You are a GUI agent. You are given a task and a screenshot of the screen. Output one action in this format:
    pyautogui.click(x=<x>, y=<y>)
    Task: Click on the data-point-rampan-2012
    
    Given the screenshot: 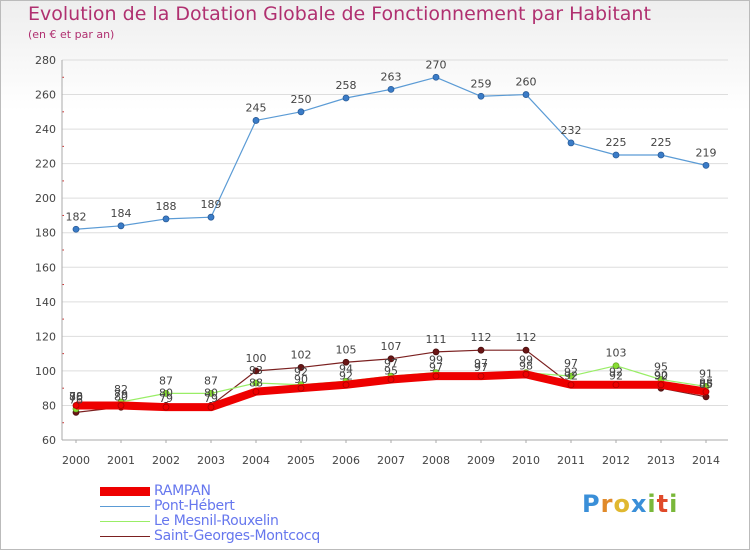 What is the action you would take?
    pyautogui.click(x=616, y=385)
    